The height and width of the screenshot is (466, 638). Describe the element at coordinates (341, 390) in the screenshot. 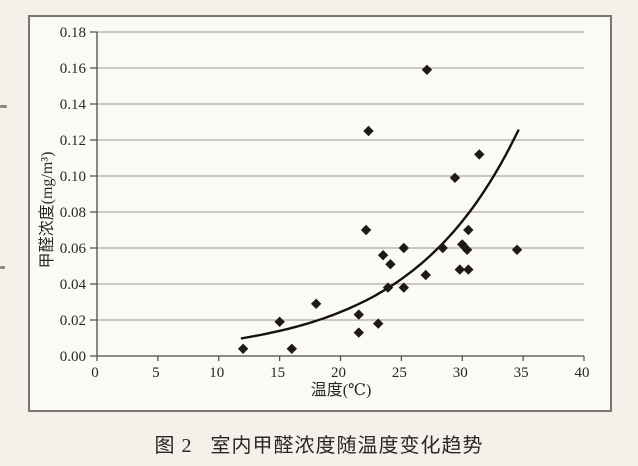

I see `x-axis-title: 温度(℃)` at that location.